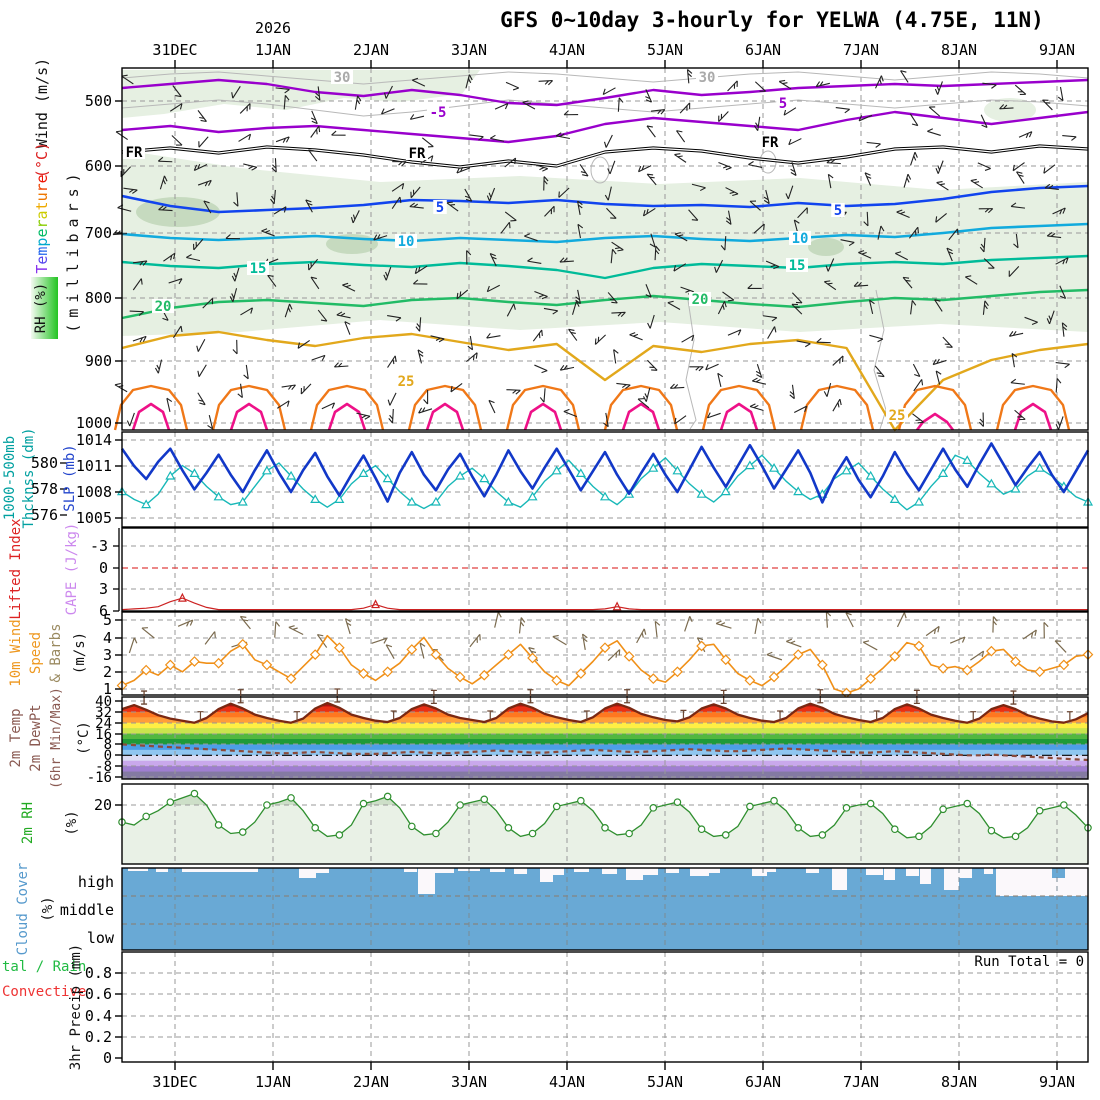 The height and width of the screenshot is (1100, 1100). Describe the element at coordinates (562, 479) in the screenshot. I see `thickness-slp-panel: 1014 1011 1008 1005 580 578 576` at that location.